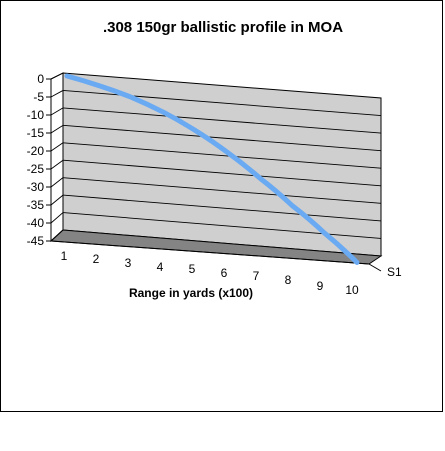  Describe the element at coordinates (40, 79) in the screenshot. I see `y-tick-label: 0` at that location.